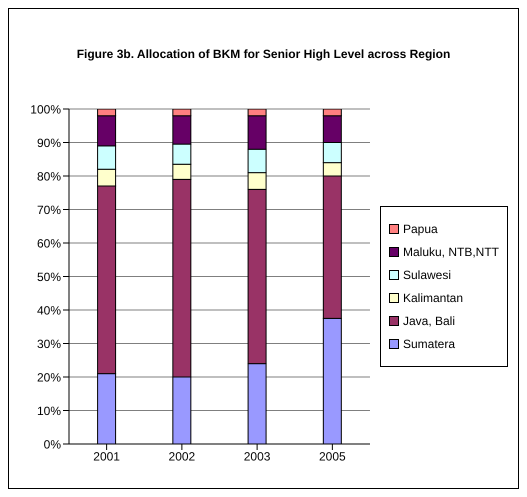 This screenshot has width=527, height=497. Describe the element at coordinates (46, 109) in the screenshot. I see `y-tick-label: 100%` at that location.